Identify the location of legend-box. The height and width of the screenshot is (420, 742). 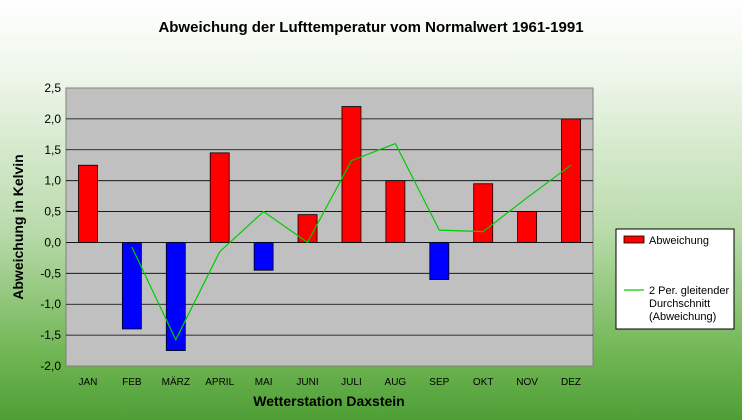
(675, 279).